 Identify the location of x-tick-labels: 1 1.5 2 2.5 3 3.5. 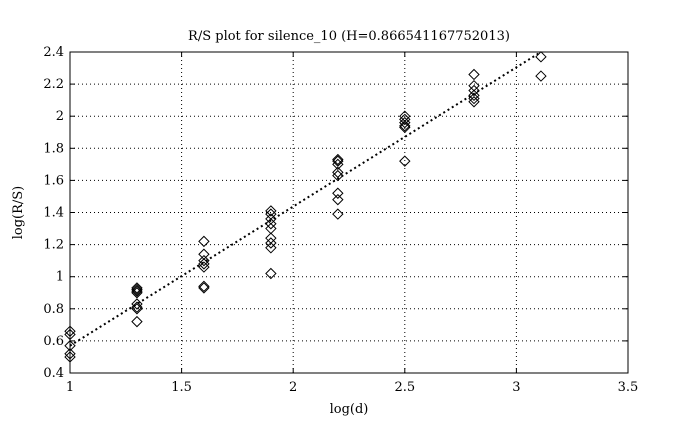
(352, 387).